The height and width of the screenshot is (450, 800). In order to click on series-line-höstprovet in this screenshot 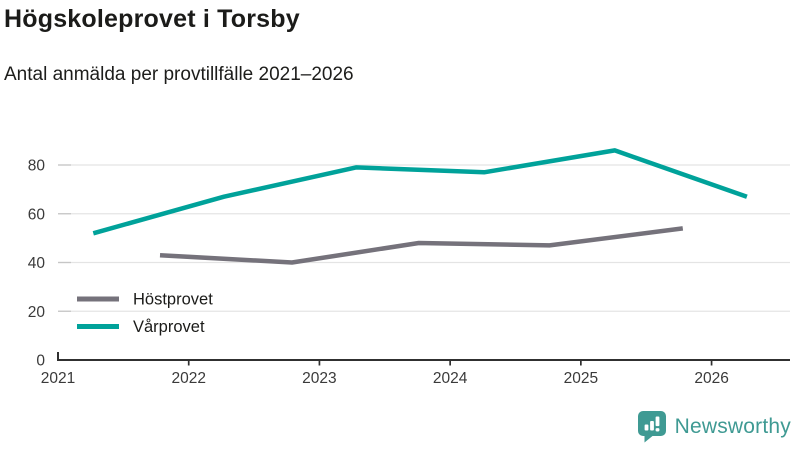, I will do `click(421, 245)`.